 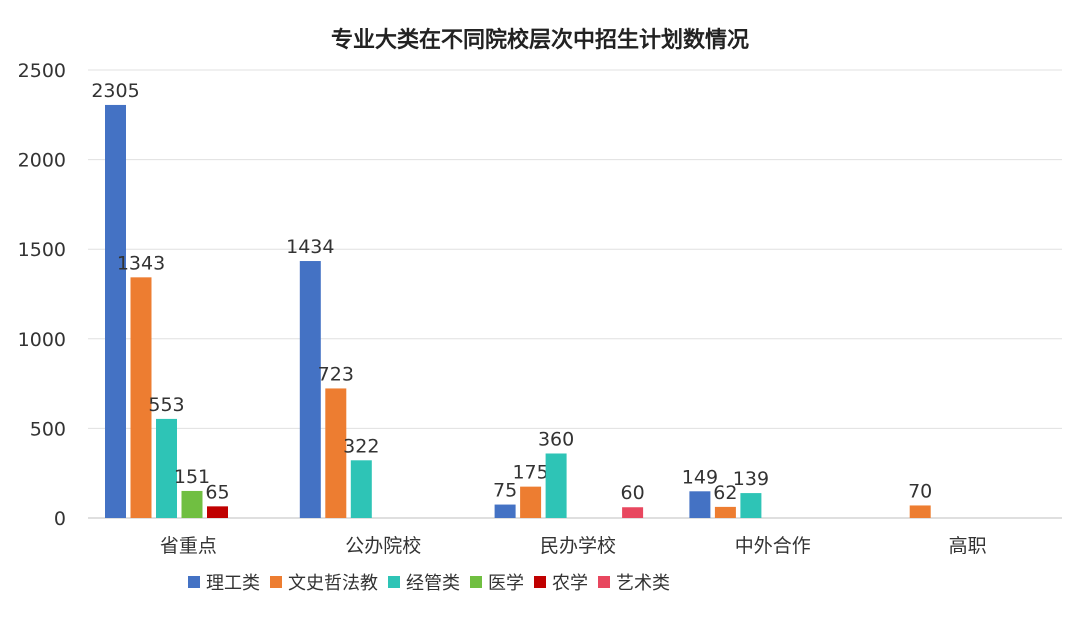 I want to click on legend-item: 理工类, so click(x=224, y=582).